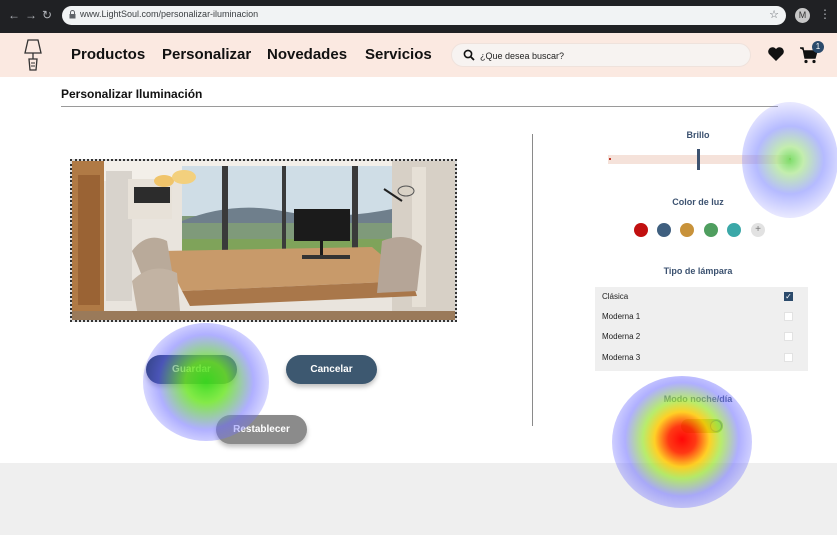 This screenshot has height=535, width=837. Describe the element at coordinates (14, 15) in the screenshot. I see `back-icon: ←` at that location.